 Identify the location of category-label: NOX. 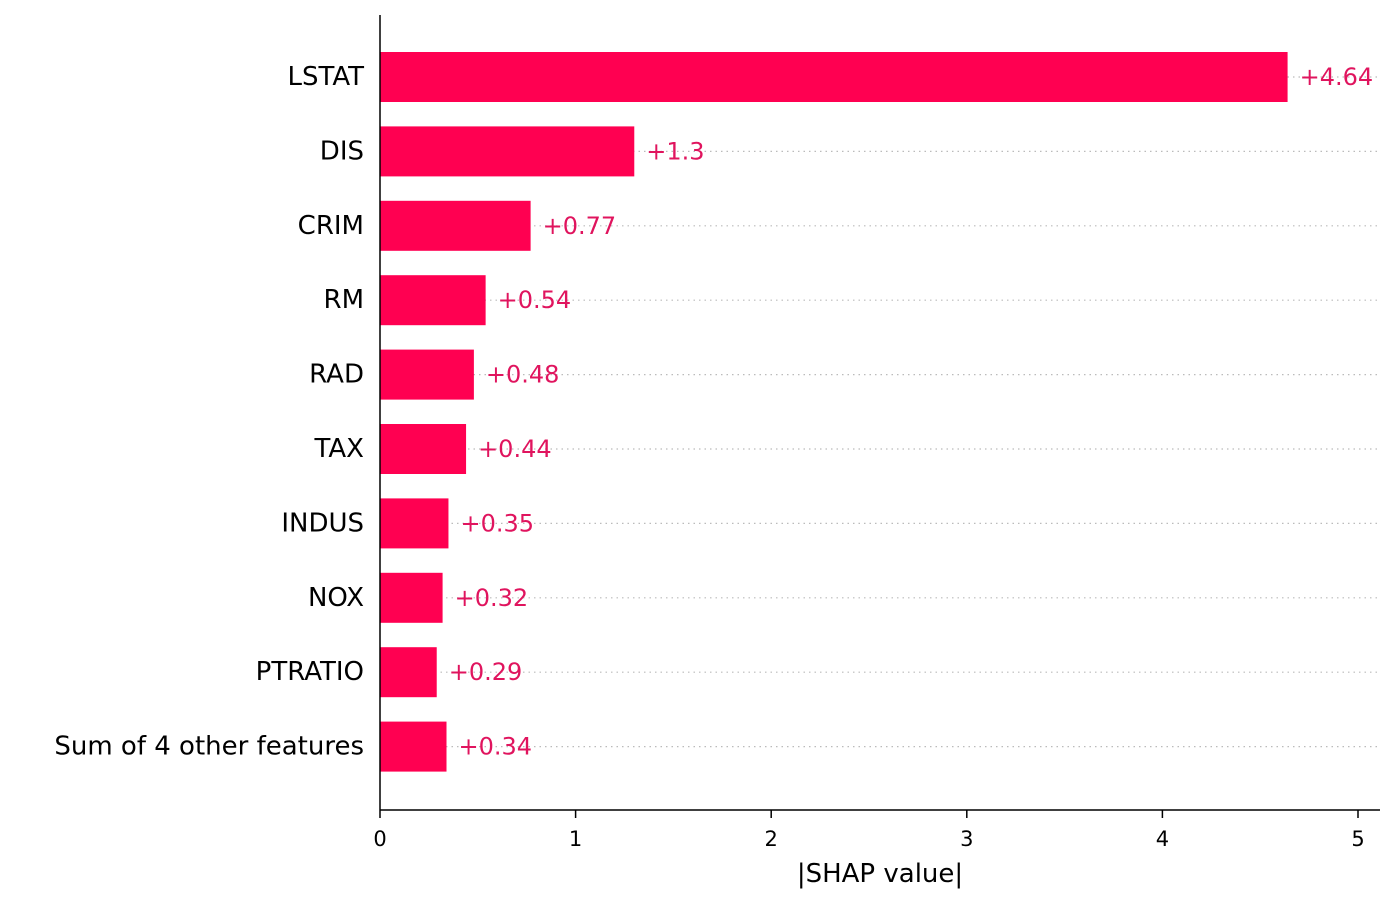
(336, 598).